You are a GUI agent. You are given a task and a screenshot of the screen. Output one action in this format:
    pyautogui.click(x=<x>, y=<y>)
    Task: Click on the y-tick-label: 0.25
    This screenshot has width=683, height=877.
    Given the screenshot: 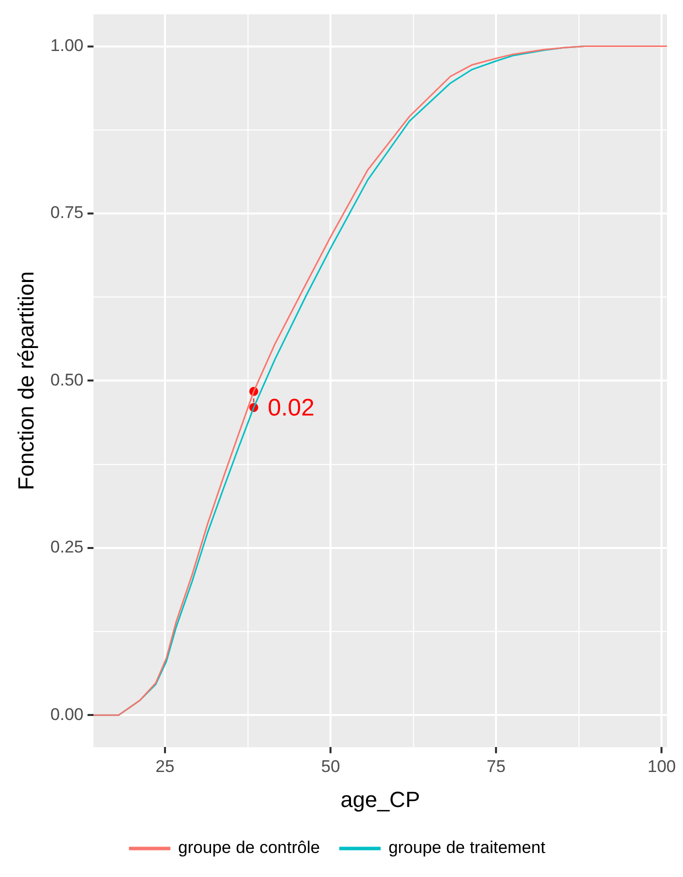 What is the action you would take?
    pyautogui.click(x=67, y=547)
    